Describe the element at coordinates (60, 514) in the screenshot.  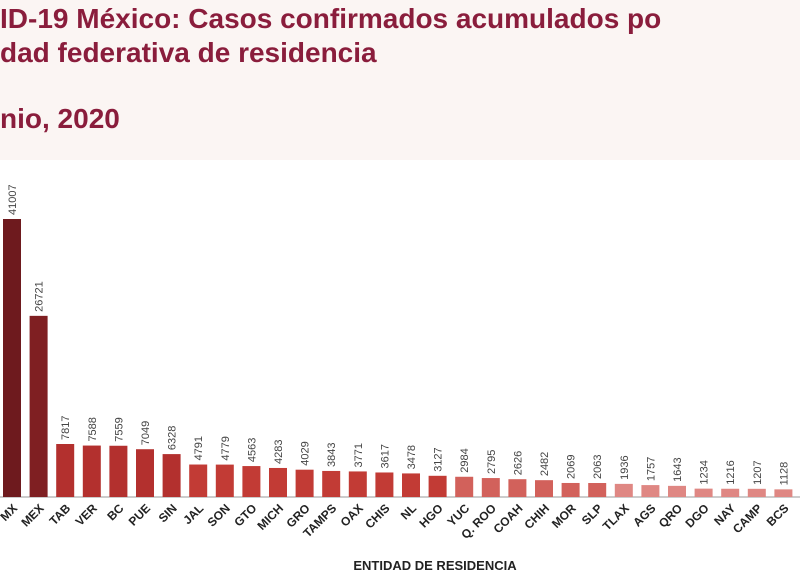
I see `x-tick-label: TAB` at that location.